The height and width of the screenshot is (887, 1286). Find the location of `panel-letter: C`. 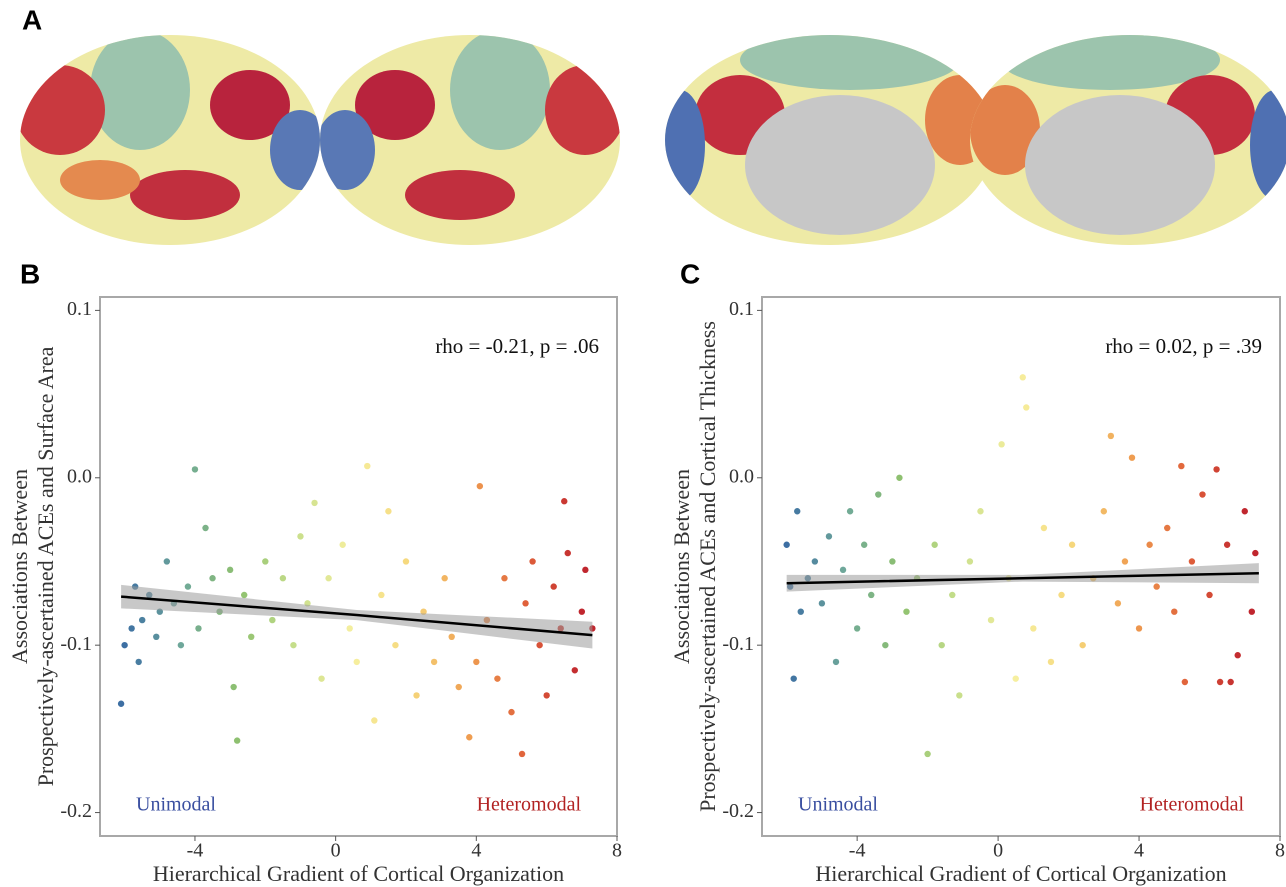

panel-letter: C is located at coordinates (690, 273).